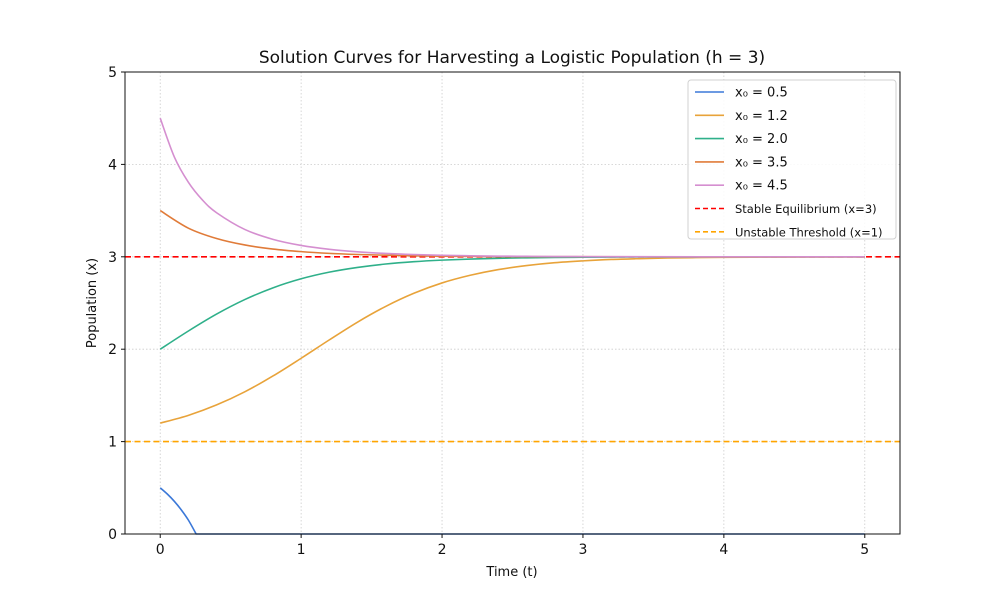 This screenshot has width=1000, height=600. What do you see at coordinates (92, 303) in the screenshot?
I see `y-axis-label: Population (x)` at bounding box center [92, 303].